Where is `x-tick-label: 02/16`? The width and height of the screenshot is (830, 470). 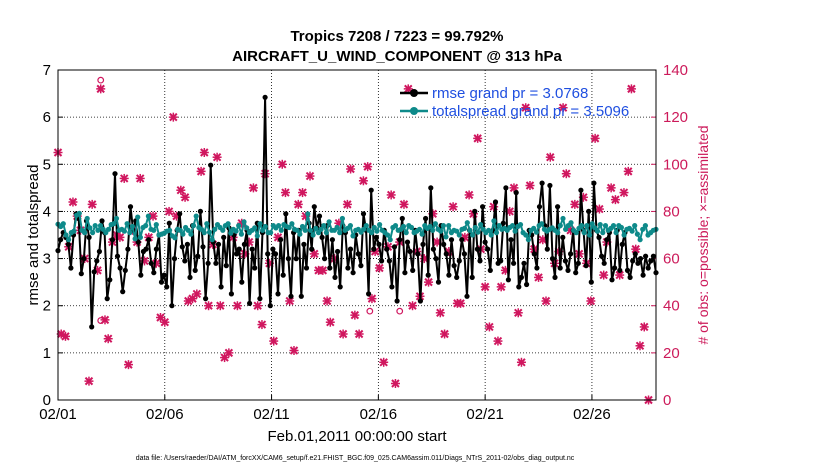 x-tick-label: 02/16 is located at coordinates (379, 414).